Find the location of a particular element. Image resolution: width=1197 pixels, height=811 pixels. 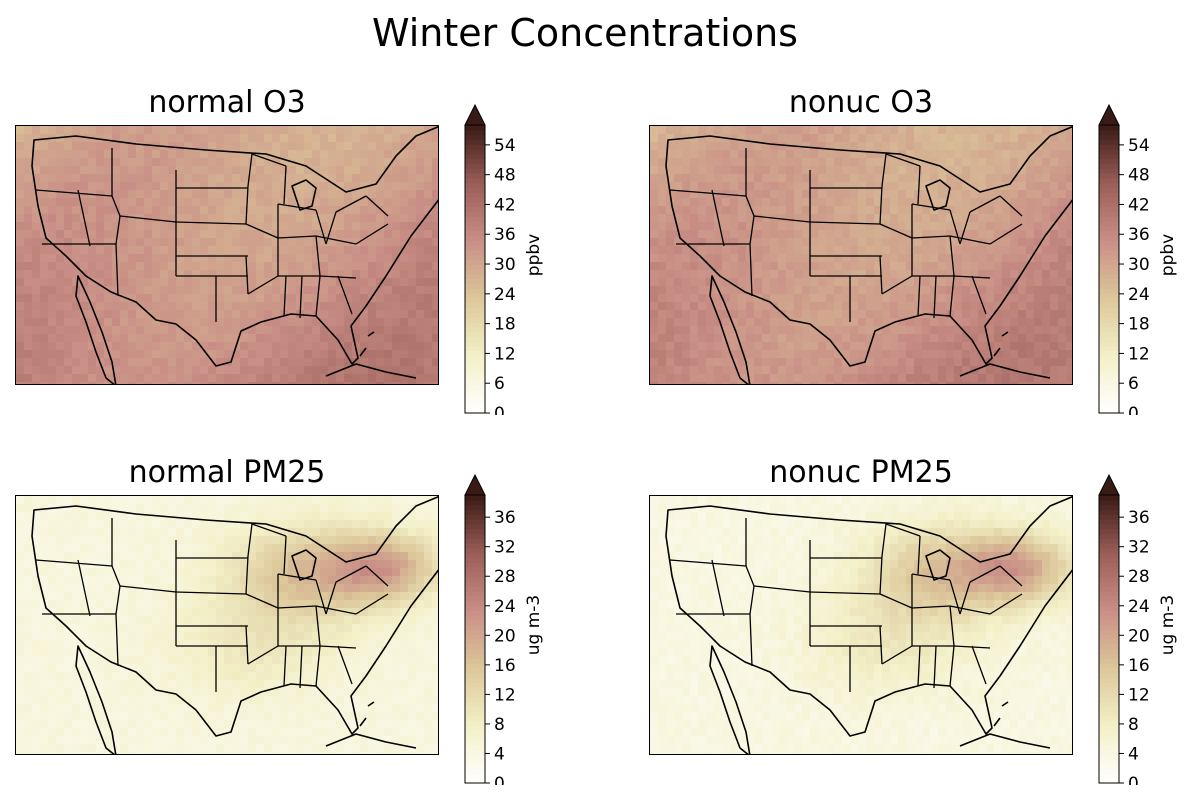

colorbar-tick-label: 6 is located at coordinates (499, 384).